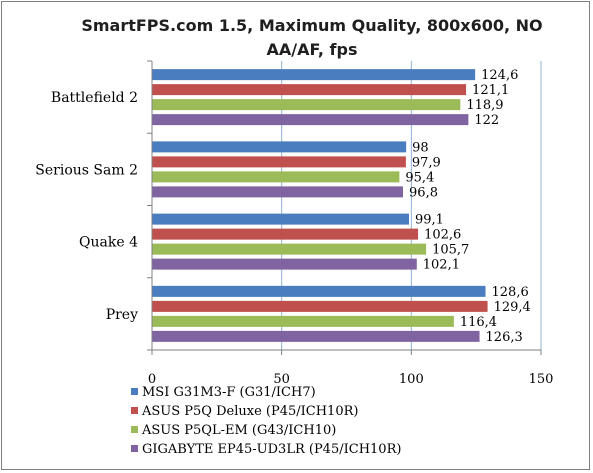  Describe the element at coordinates (419, 177) in the screenshot. I see `data-label-1-2: 95,4` at that location.